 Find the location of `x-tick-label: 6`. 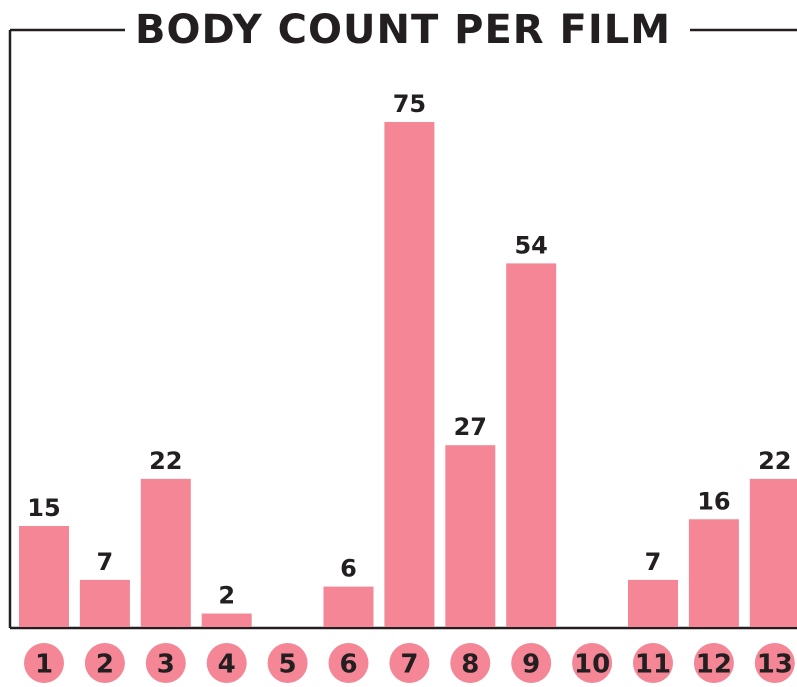

x-tick-label: 6 is located at coordinates (348, 665).